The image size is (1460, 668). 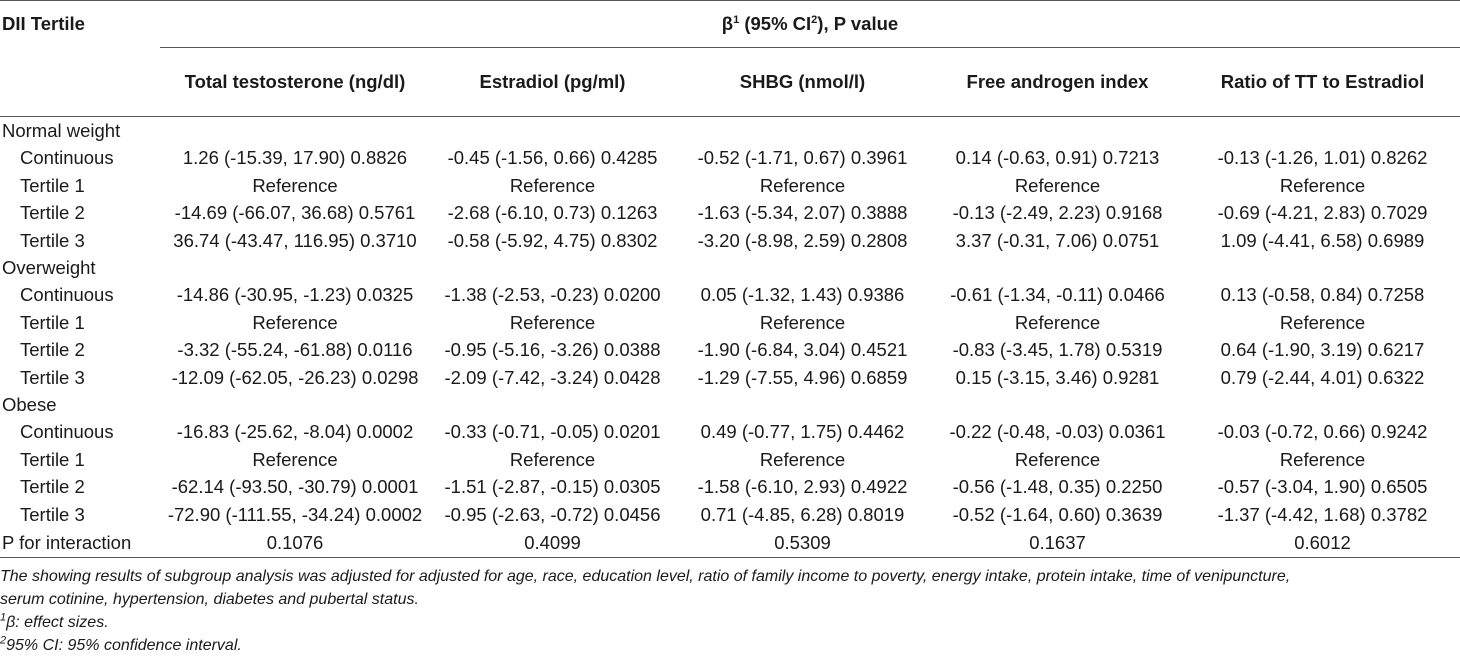 What do you see at coordinates (295, 514) in the screenshot?
I see `table-cell: -72.90 (-111.55, -34.24) 0.0002` at bounding box center [295, 514].